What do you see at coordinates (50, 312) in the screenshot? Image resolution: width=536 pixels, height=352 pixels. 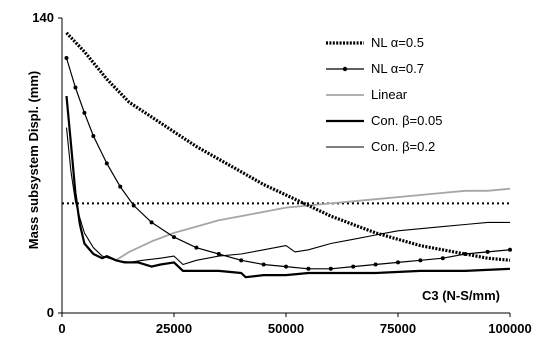 I see `y-tick-label: 0` at bounding box center [50, 312].